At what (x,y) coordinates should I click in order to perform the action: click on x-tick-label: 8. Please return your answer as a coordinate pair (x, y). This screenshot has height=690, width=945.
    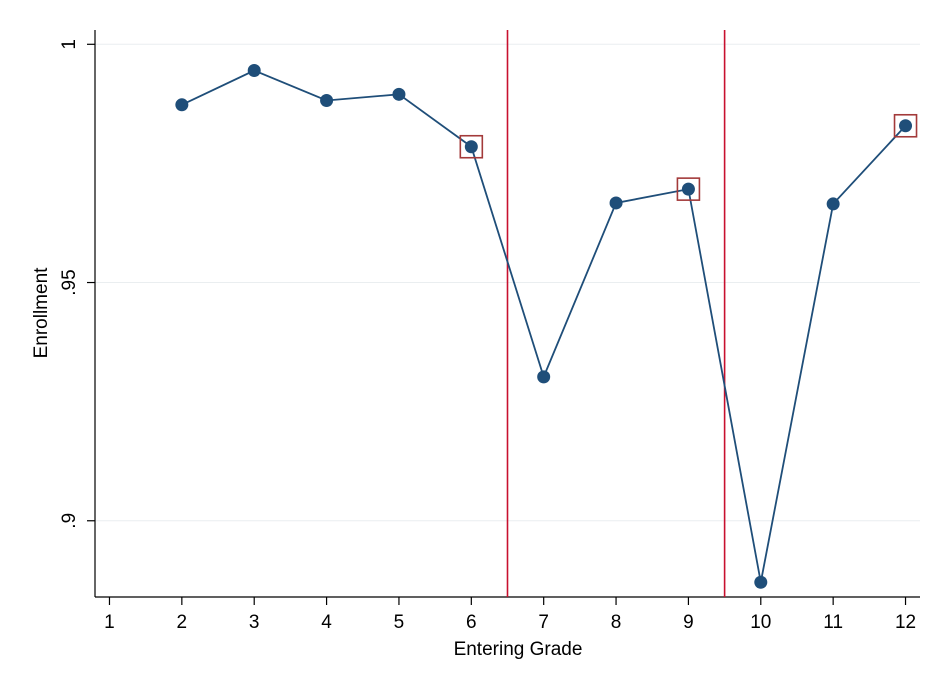
    Looking at the image, I should click on (616, 622).